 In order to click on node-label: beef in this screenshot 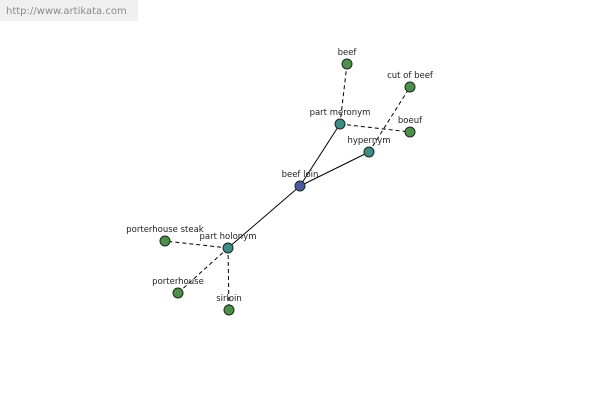, I will do `click(348, 53)`.